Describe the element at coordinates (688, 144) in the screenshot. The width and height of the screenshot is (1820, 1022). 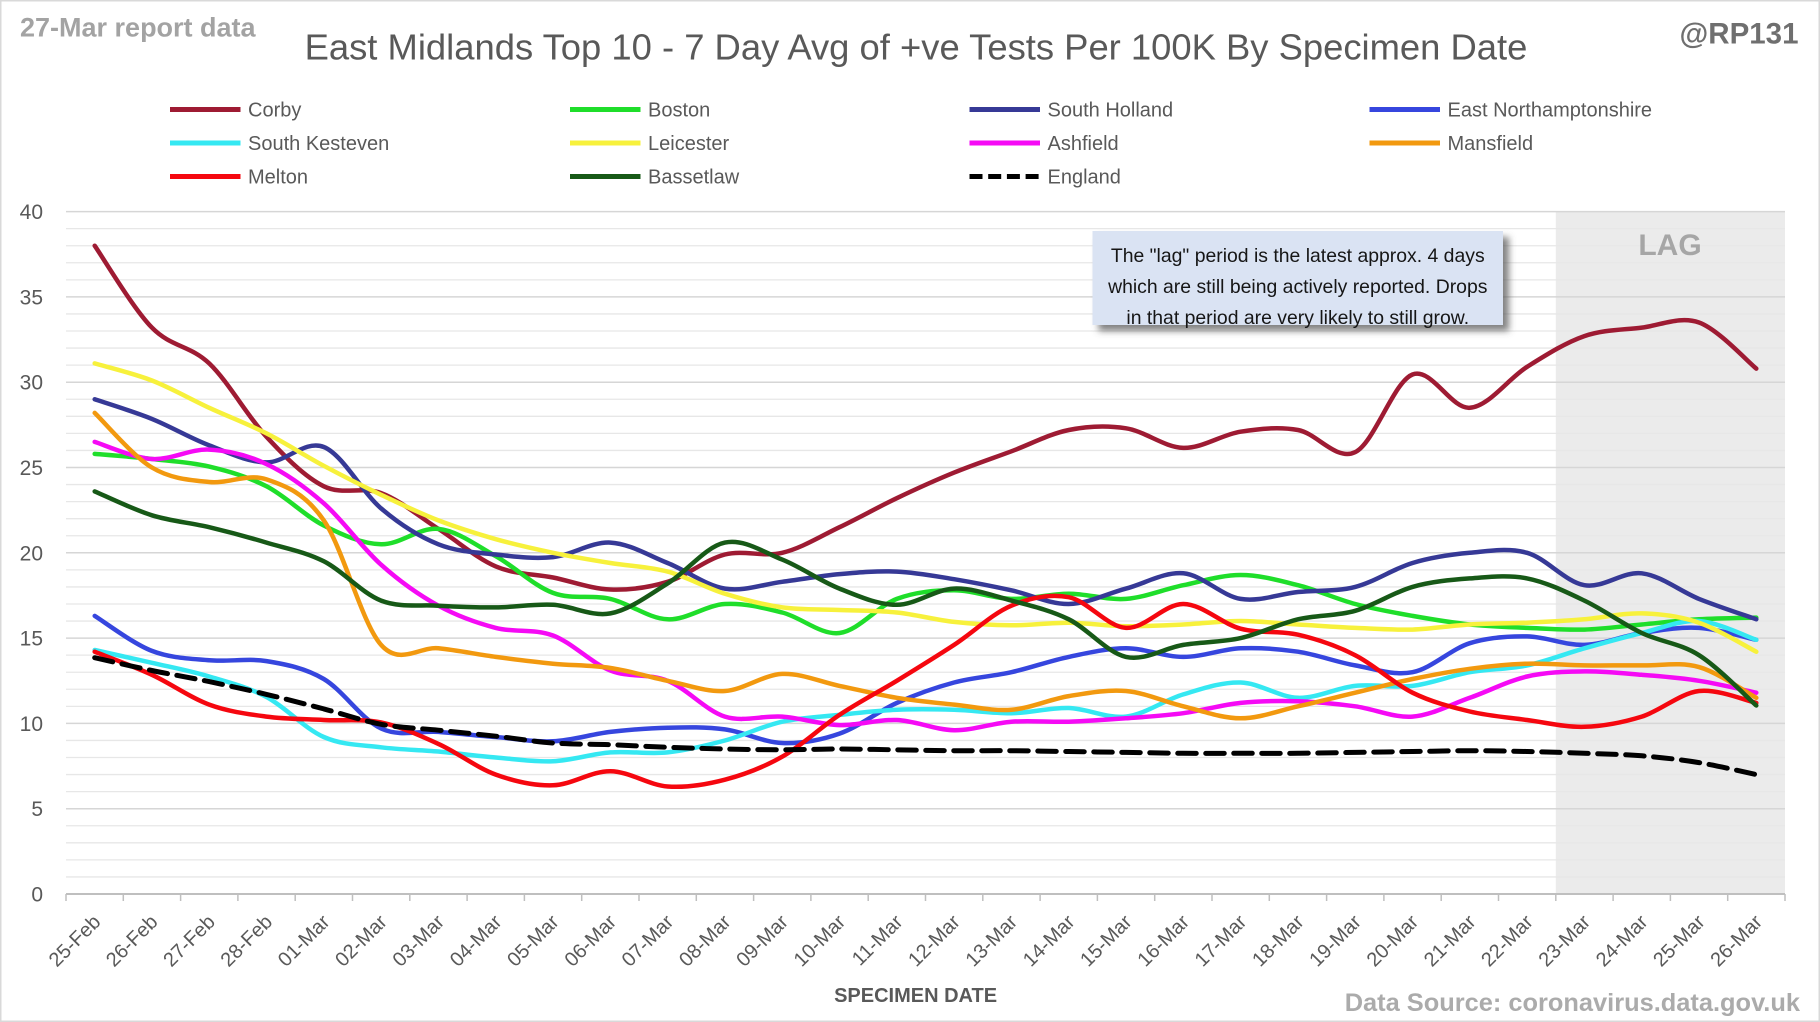
I see `svg-text: Leicester` at that location.